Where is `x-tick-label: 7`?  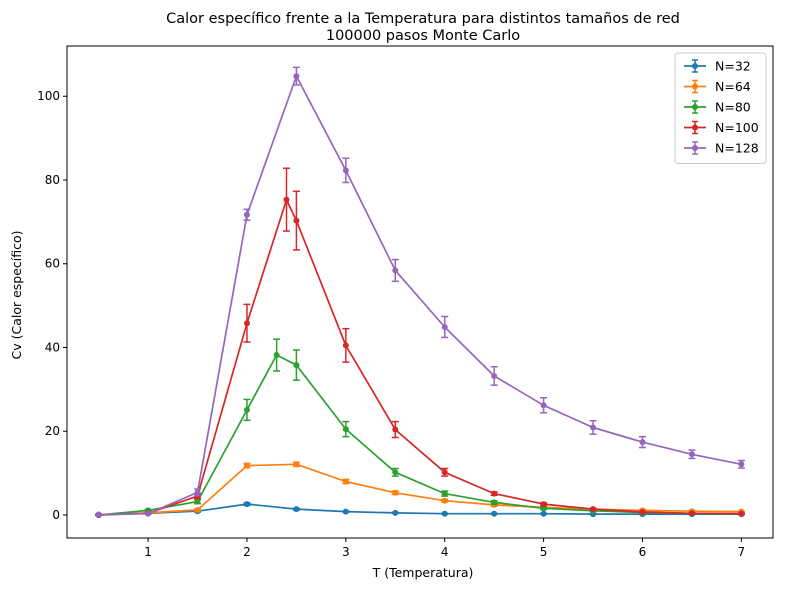
x-tick-label: 7 is located at coordinates (742, 552).